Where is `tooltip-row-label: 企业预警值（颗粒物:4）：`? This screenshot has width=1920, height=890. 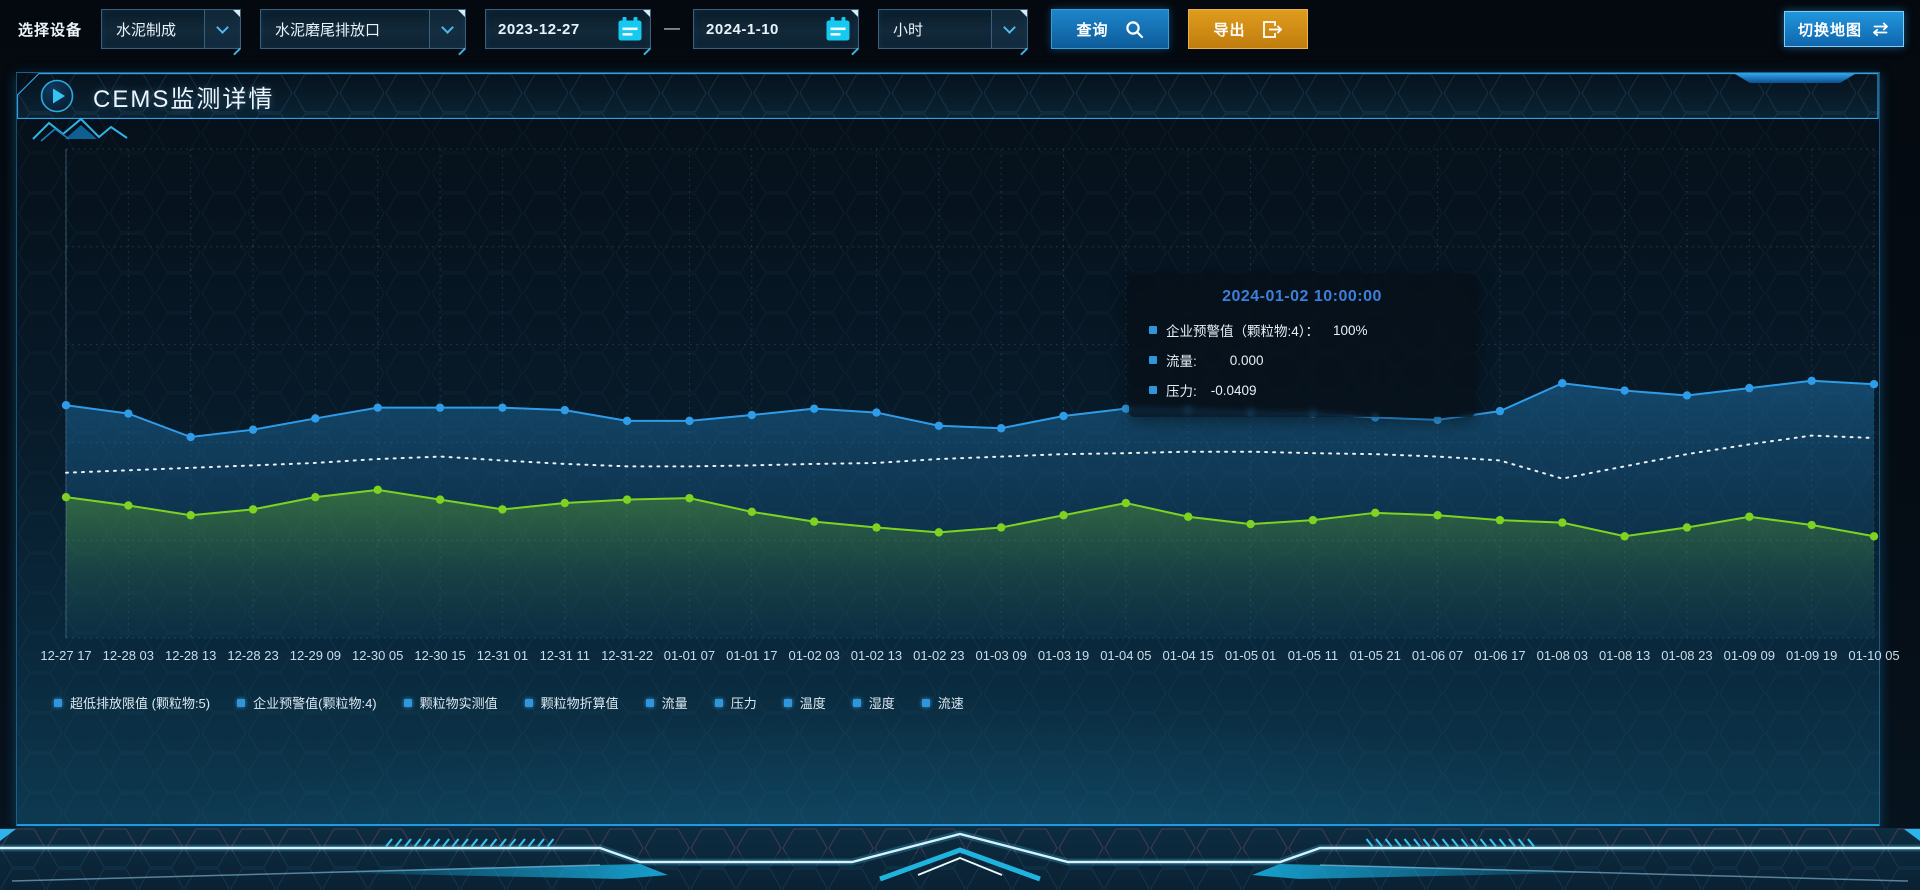 tooltip-row-label: 企业预警值（颗粒物:4）： is located at coordinates (1243, 331).